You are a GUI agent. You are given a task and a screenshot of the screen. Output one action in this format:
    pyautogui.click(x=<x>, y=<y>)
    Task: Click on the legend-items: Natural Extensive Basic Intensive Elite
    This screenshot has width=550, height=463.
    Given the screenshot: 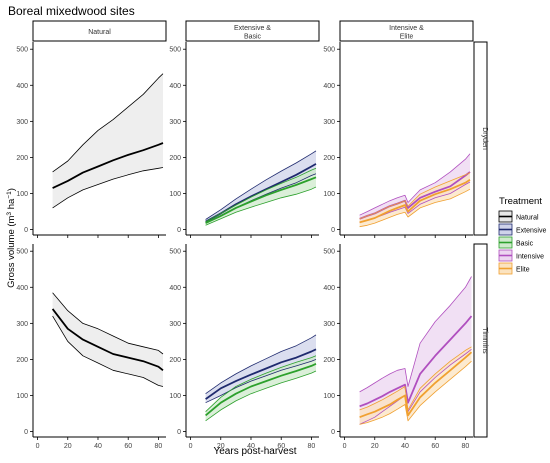 What is the action you would take?
    pyautogui.click(x=522, y=242)
    